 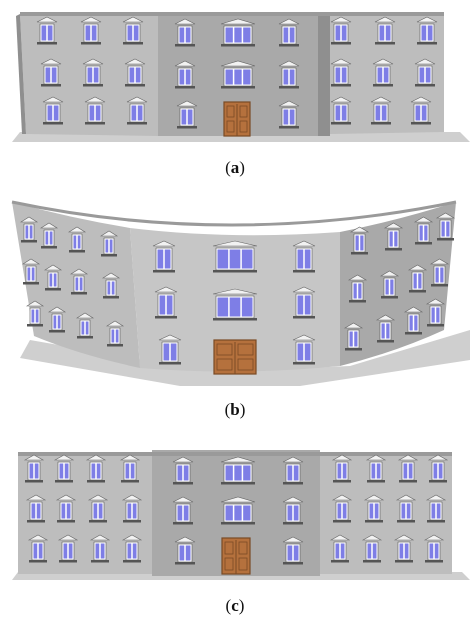 I want to click on caption-c: (c), so click(x=235, y=605).